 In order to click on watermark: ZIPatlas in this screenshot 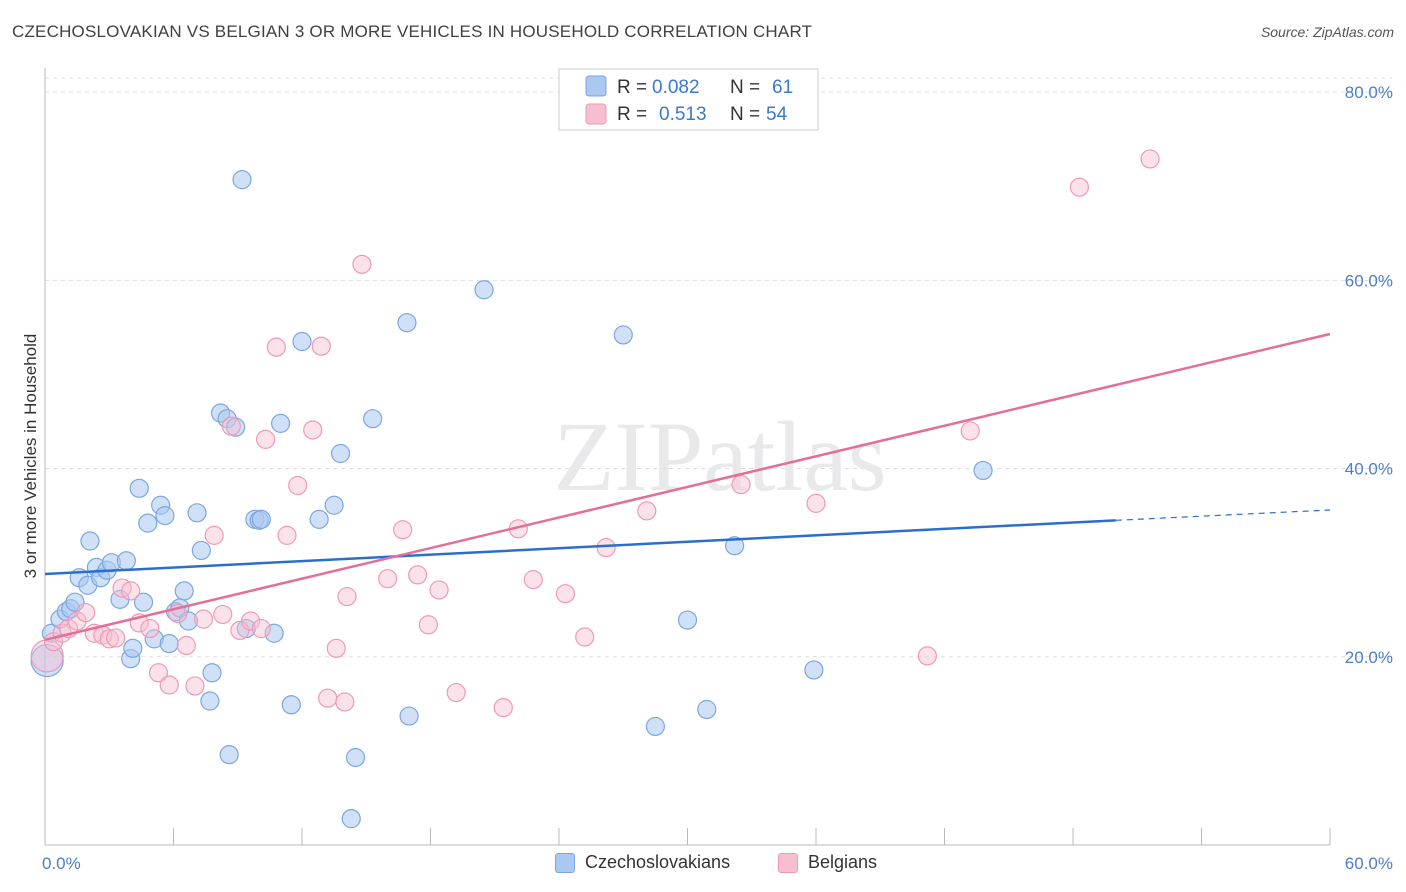, I will do `click(719, 456)`.